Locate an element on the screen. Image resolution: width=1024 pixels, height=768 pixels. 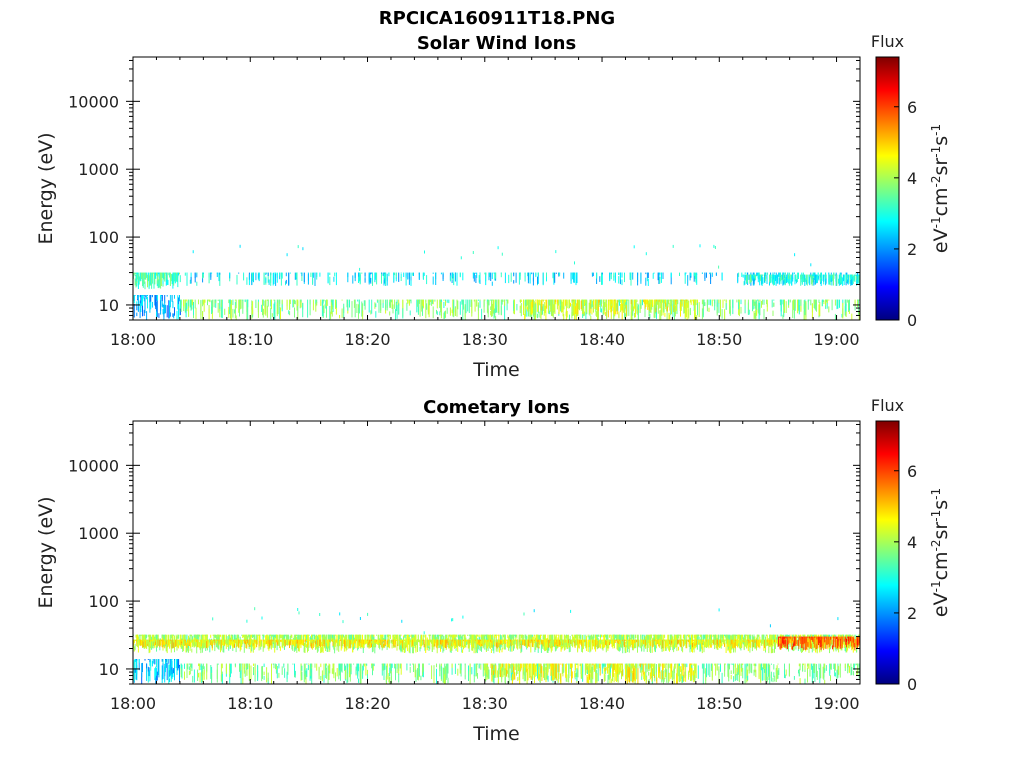
y-tick-label: 1000 is located at coordinates (98, 169).